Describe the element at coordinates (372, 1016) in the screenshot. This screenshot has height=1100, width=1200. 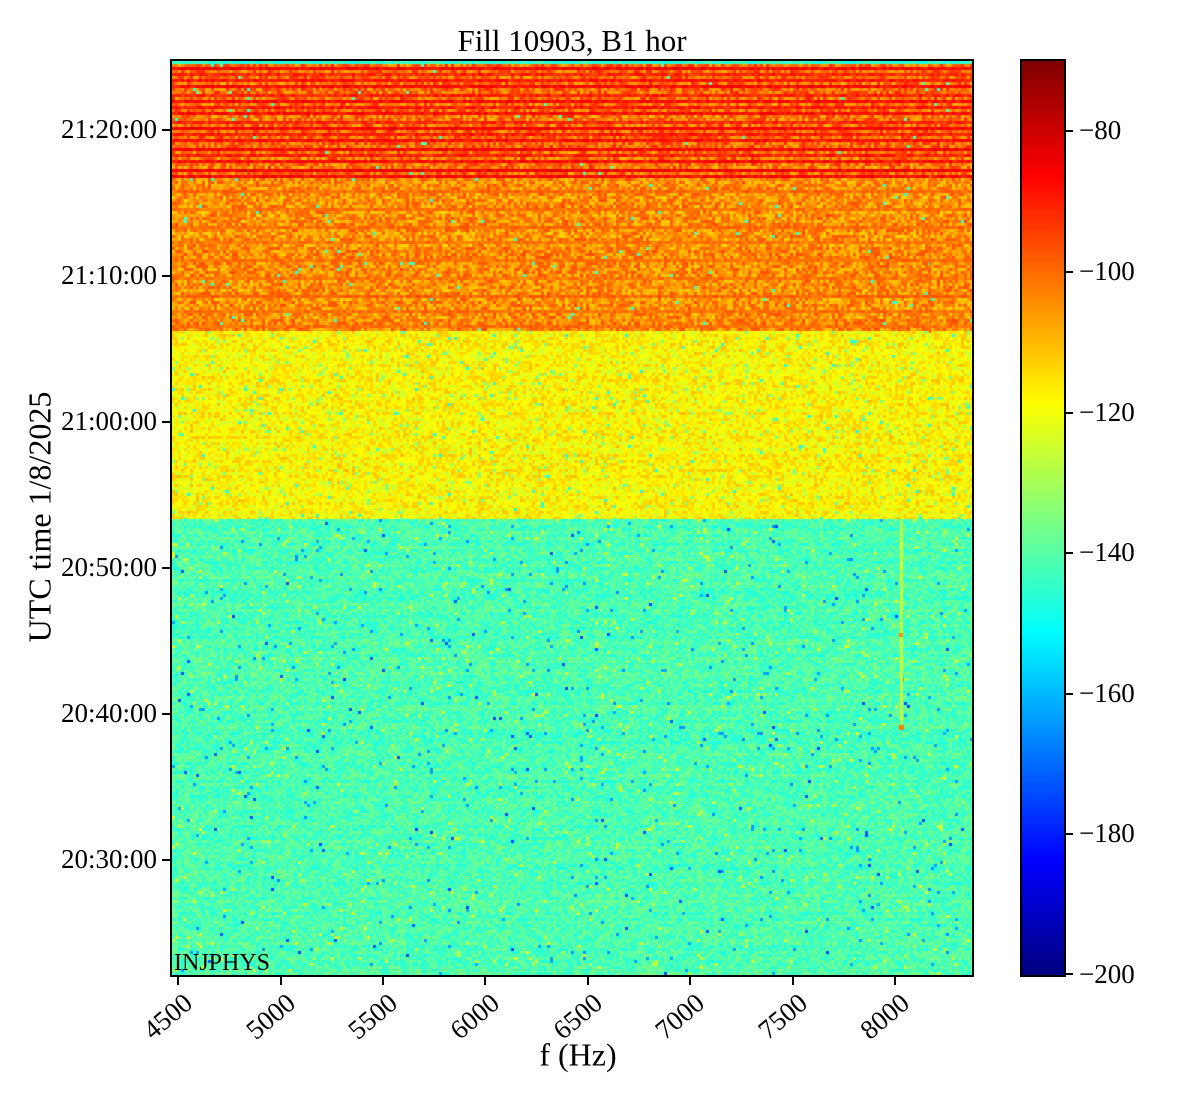
I see `x-tick-label: 5500` at that location.